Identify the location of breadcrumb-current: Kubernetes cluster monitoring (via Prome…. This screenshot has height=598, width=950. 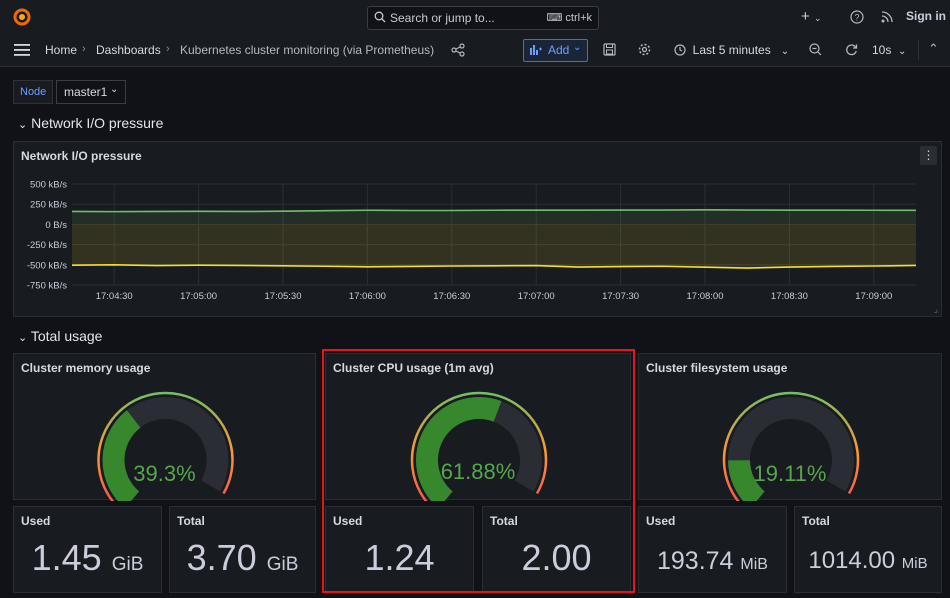
(307, 50).